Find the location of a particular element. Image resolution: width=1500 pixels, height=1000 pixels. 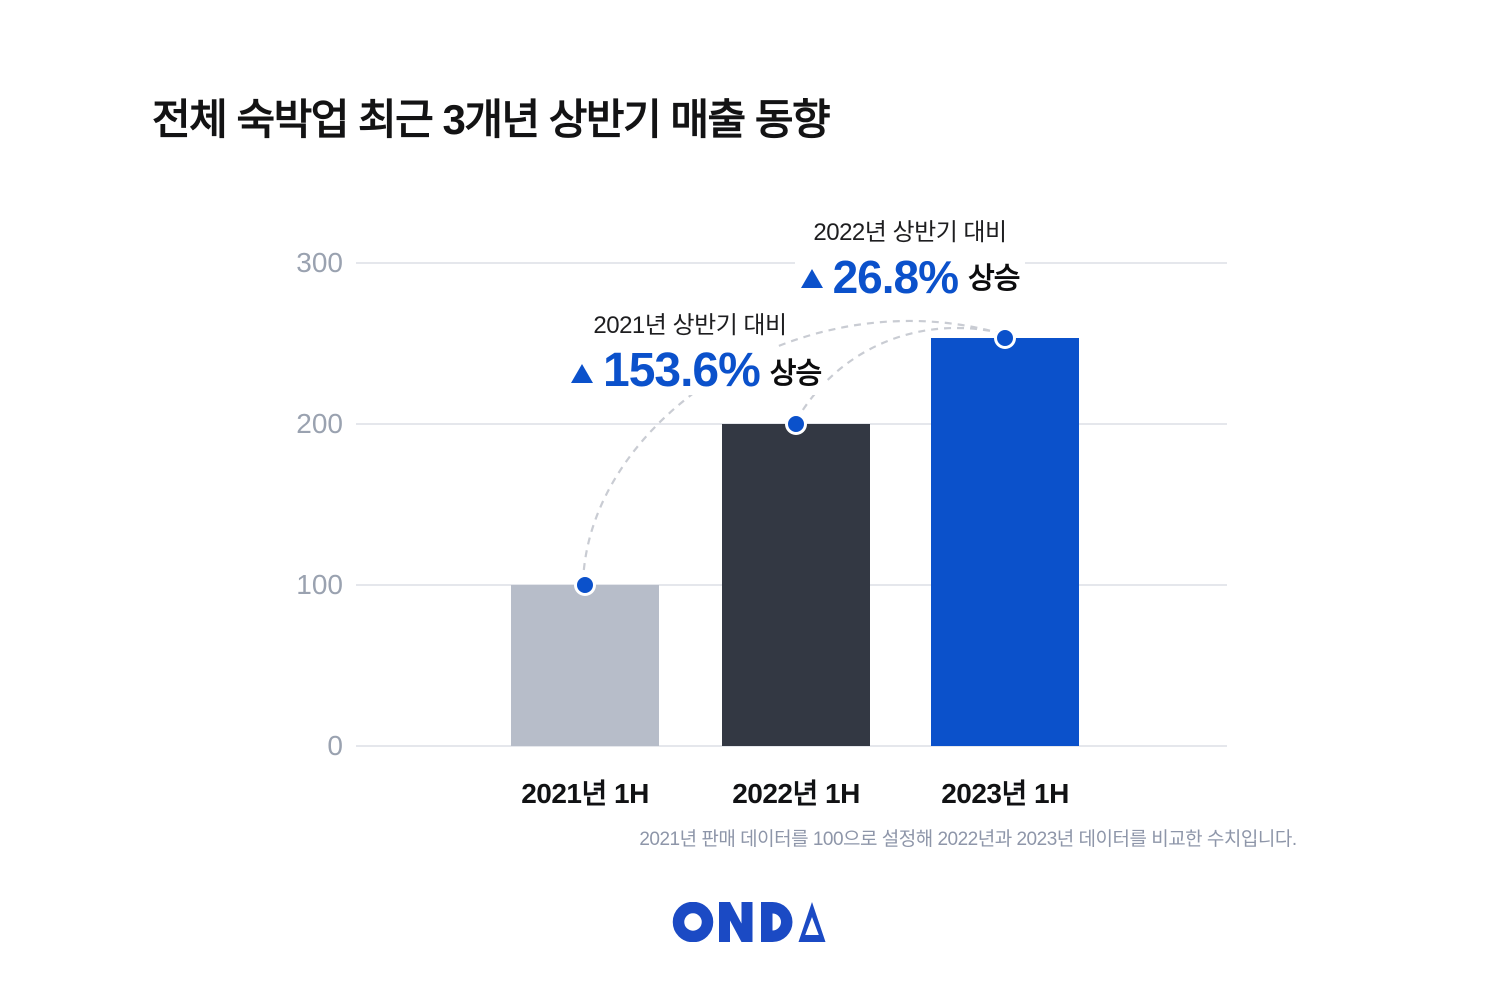

x-axis-label-3: 2023년 1H is located at coordinates (1005, 793).